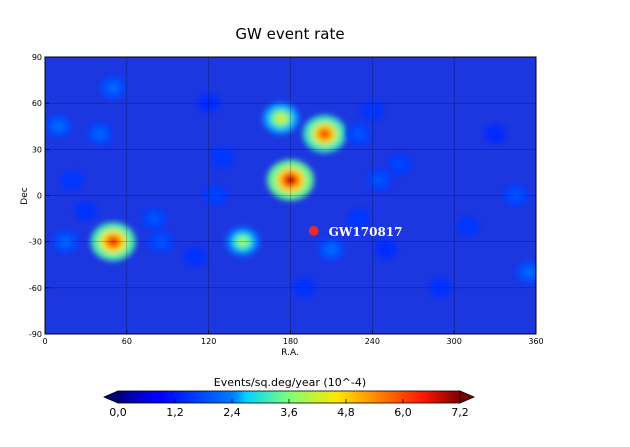 The width and height of the screenshot is (630, 447). I want to click on y-tick-label: -90, so click(35, 334).